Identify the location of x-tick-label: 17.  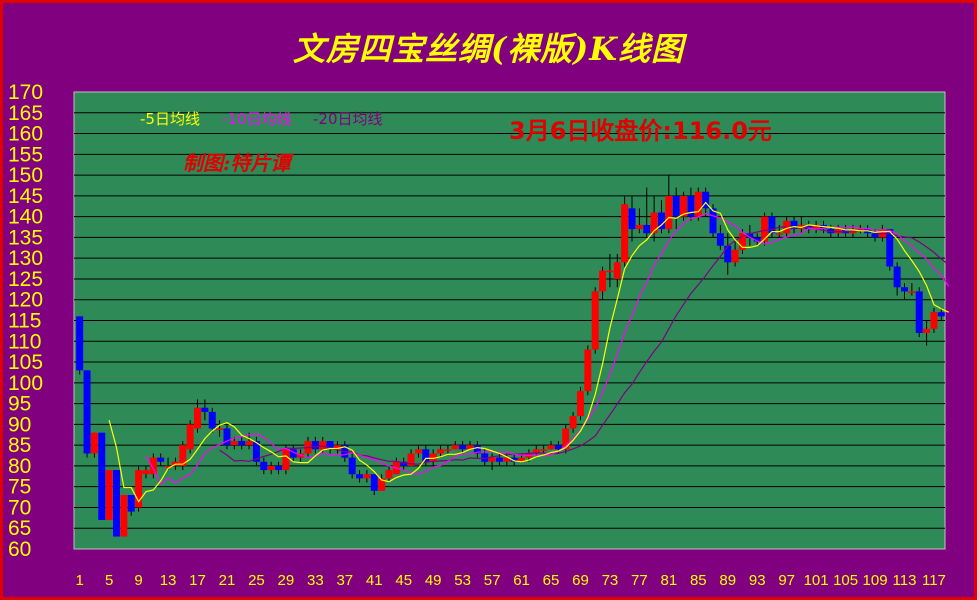
(197, 580).